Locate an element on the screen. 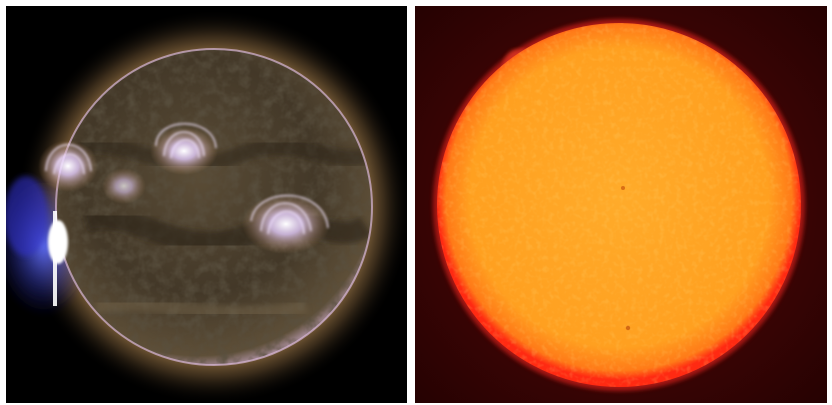  flare is located at coordinates (58, 258).